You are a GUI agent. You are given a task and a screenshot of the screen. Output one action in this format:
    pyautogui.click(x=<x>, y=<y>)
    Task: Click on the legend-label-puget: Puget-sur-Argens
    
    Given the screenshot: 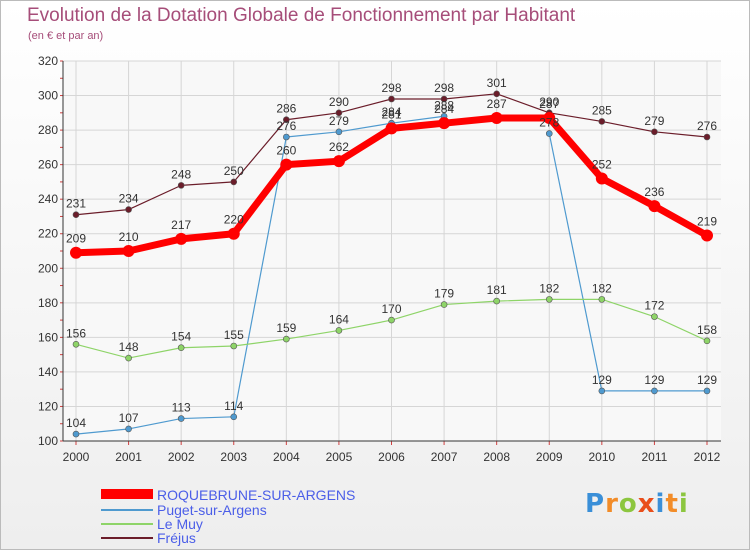 What is the action you would take?
    pyautogui.click(x=212, y=510)
    